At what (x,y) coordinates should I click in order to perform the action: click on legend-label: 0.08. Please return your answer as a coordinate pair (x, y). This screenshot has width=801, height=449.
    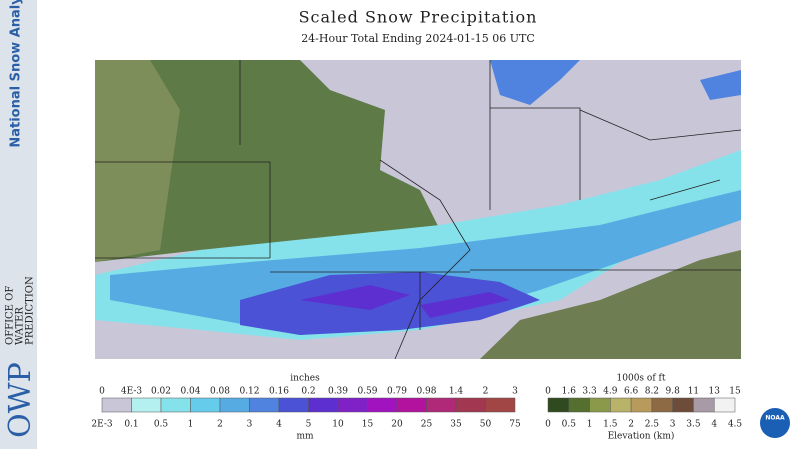
    Looking at the image, I should click on (220, 392).